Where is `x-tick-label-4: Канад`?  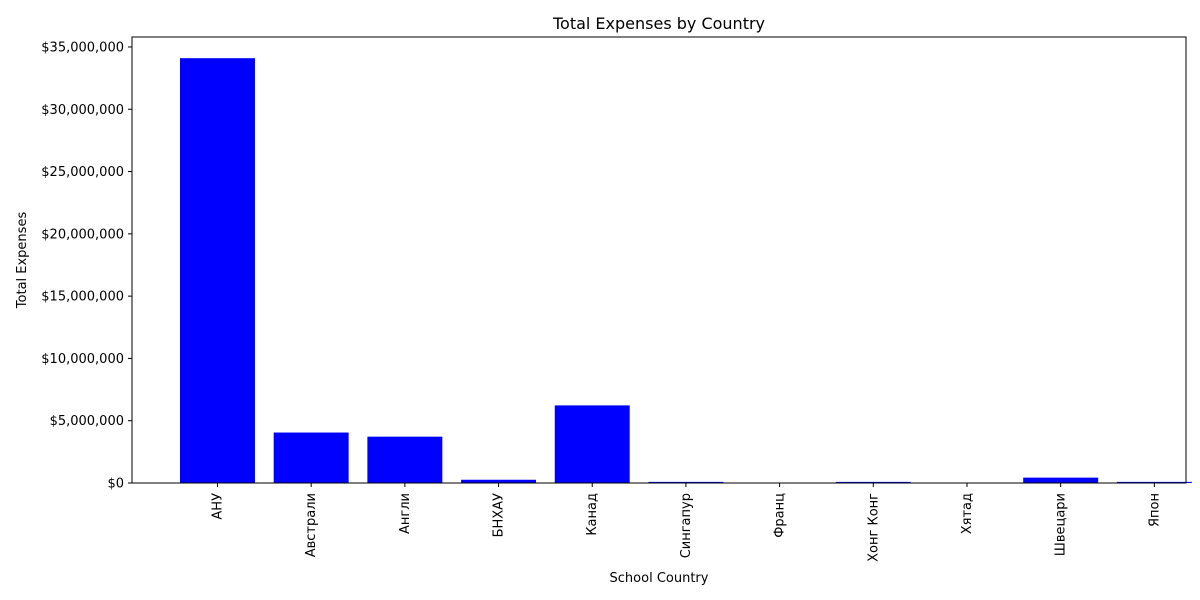
x-tick-label-4: Канад is located at coordinates (592, 514).